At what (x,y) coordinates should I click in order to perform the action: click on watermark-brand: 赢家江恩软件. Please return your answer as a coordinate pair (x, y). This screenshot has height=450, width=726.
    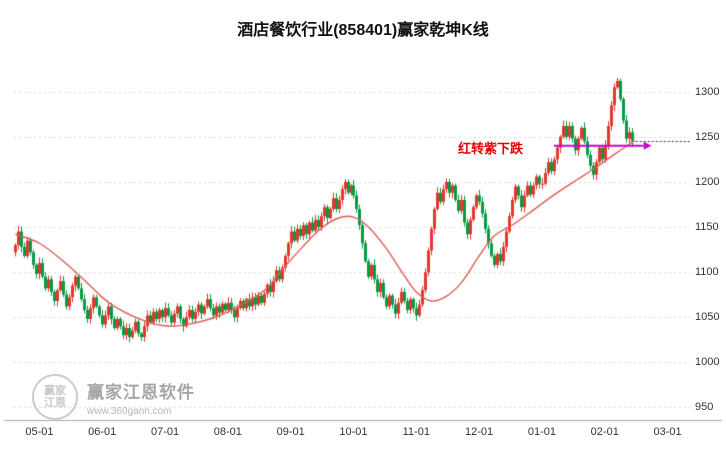
    Looking at the image, I should click on (141, 392).